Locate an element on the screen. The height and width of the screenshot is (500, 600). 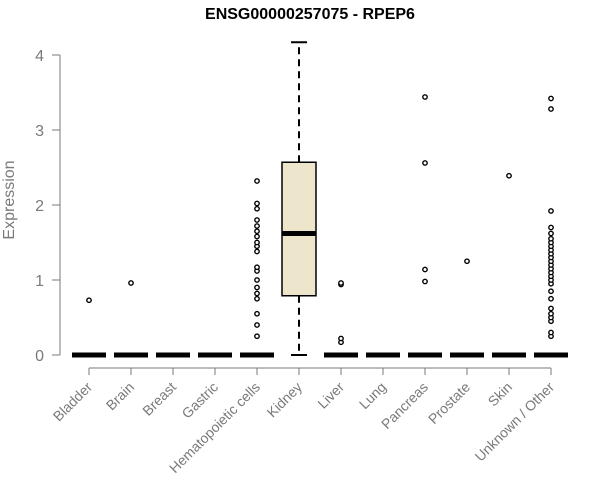
box-iqr is located at coordinates (299, 229).